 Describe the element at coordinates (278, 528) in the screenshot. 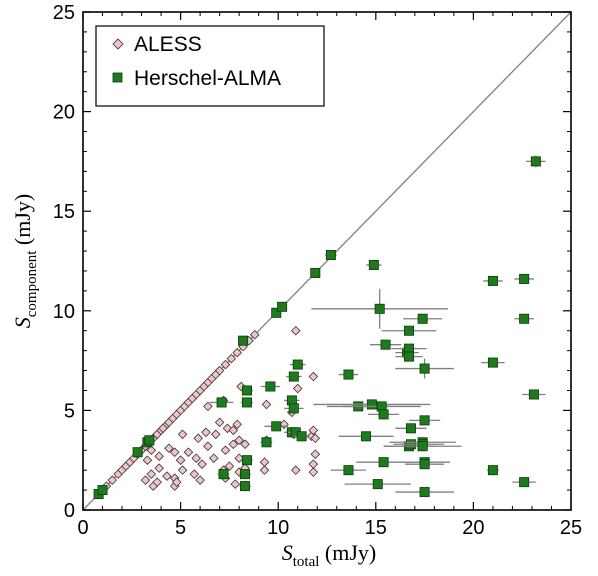

I see `x-tick-label: 10` at that location.